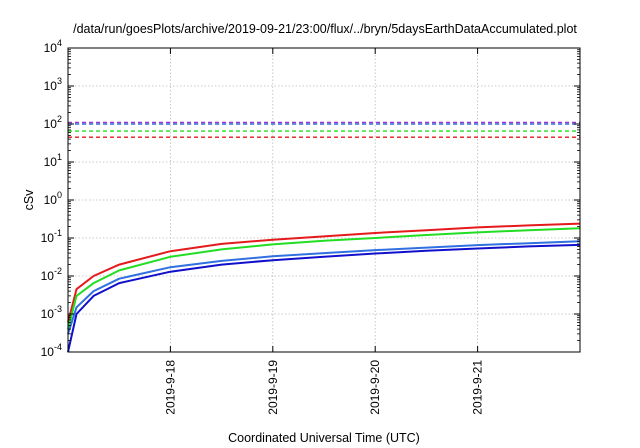  Describe the element at coordinates (375, 387) in the screenshot. I see `x-tick-label: 2019-9-20` at that location.